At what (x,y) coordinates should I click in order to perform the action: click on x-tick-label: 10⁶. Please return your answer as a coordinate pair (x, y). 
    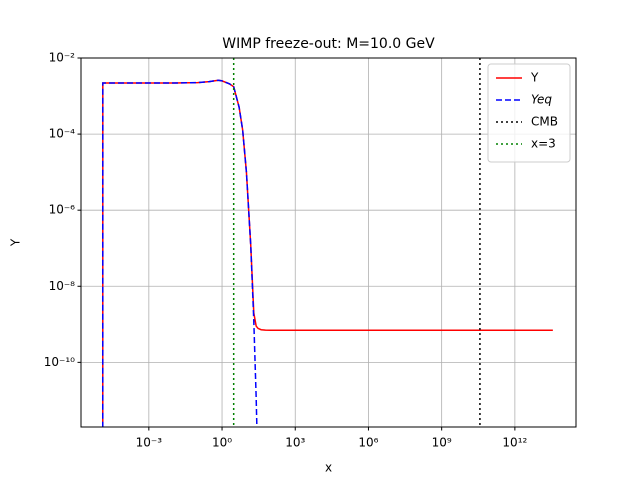
    Looking at the image, I should click on (368, 443).